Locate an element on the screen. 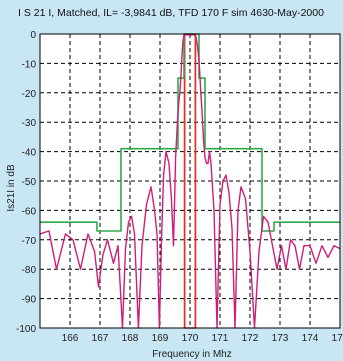  x-tick-label: 174 is located at coordinates (310, 338).